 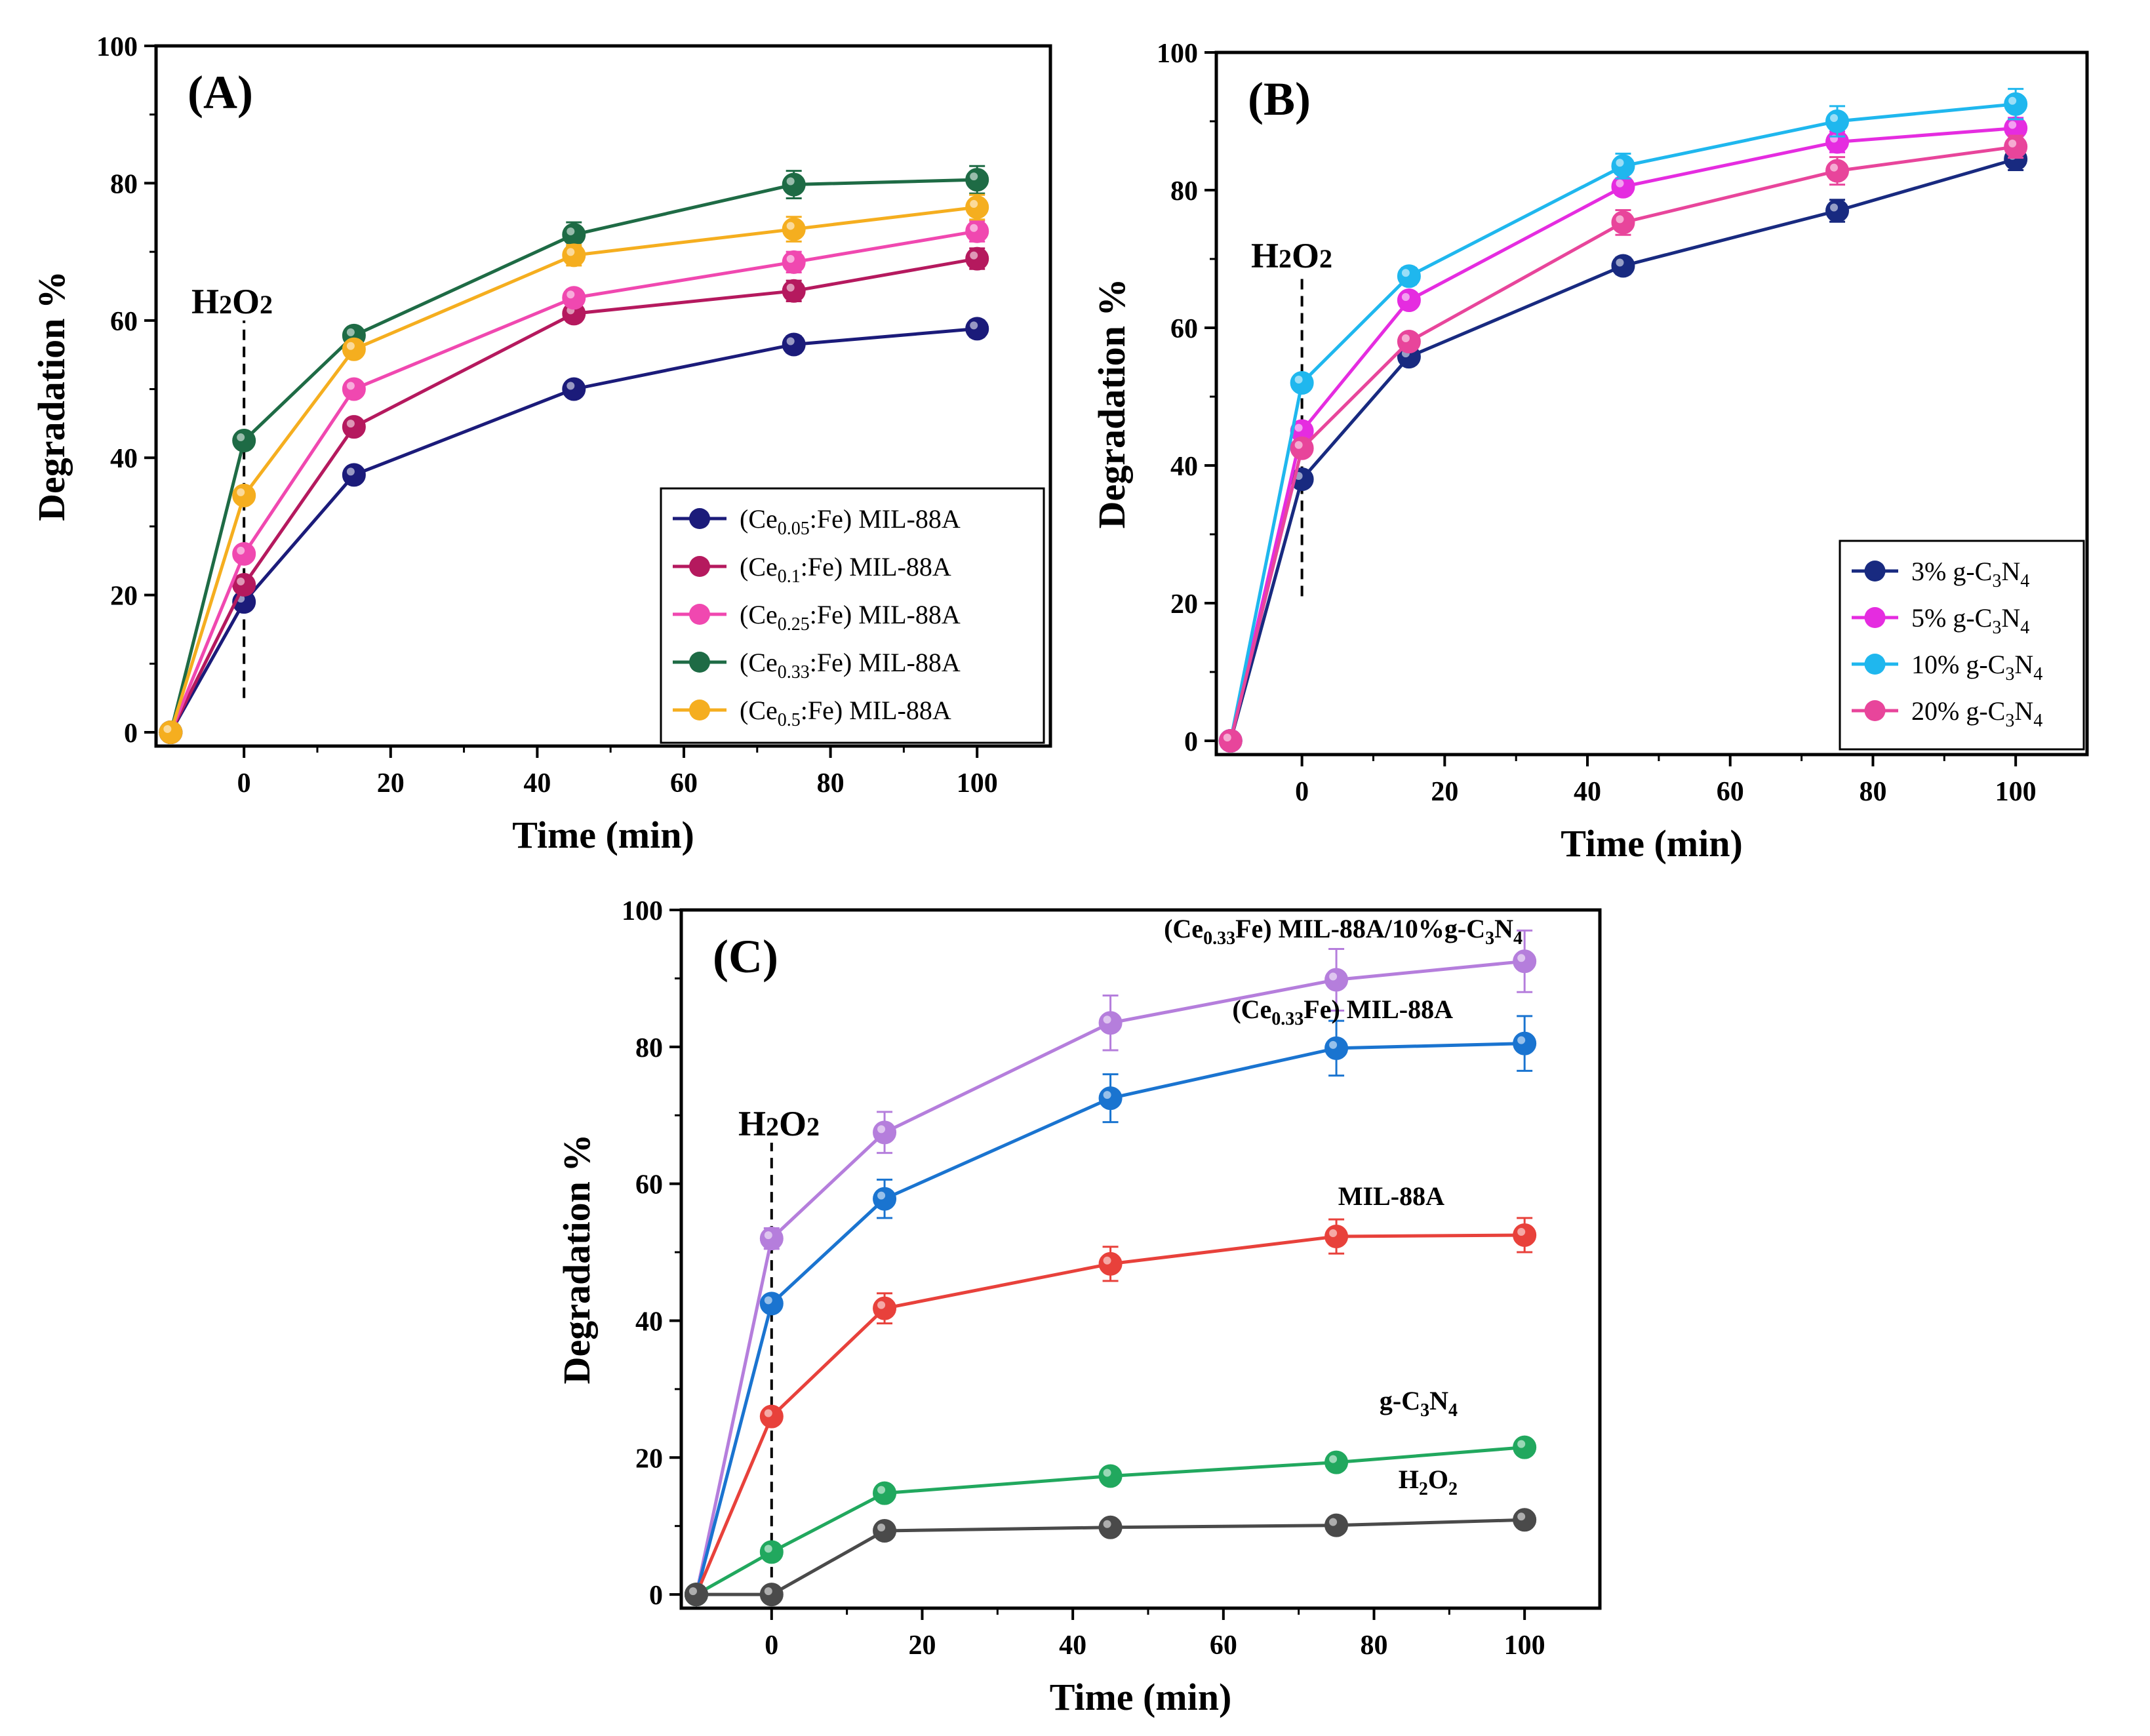 What do you see at coordinates (851, 665) in the screenshot?
I see `legend-label: (Ce0.33:Fe) MIL-88A` at bounding box center [851, 665].